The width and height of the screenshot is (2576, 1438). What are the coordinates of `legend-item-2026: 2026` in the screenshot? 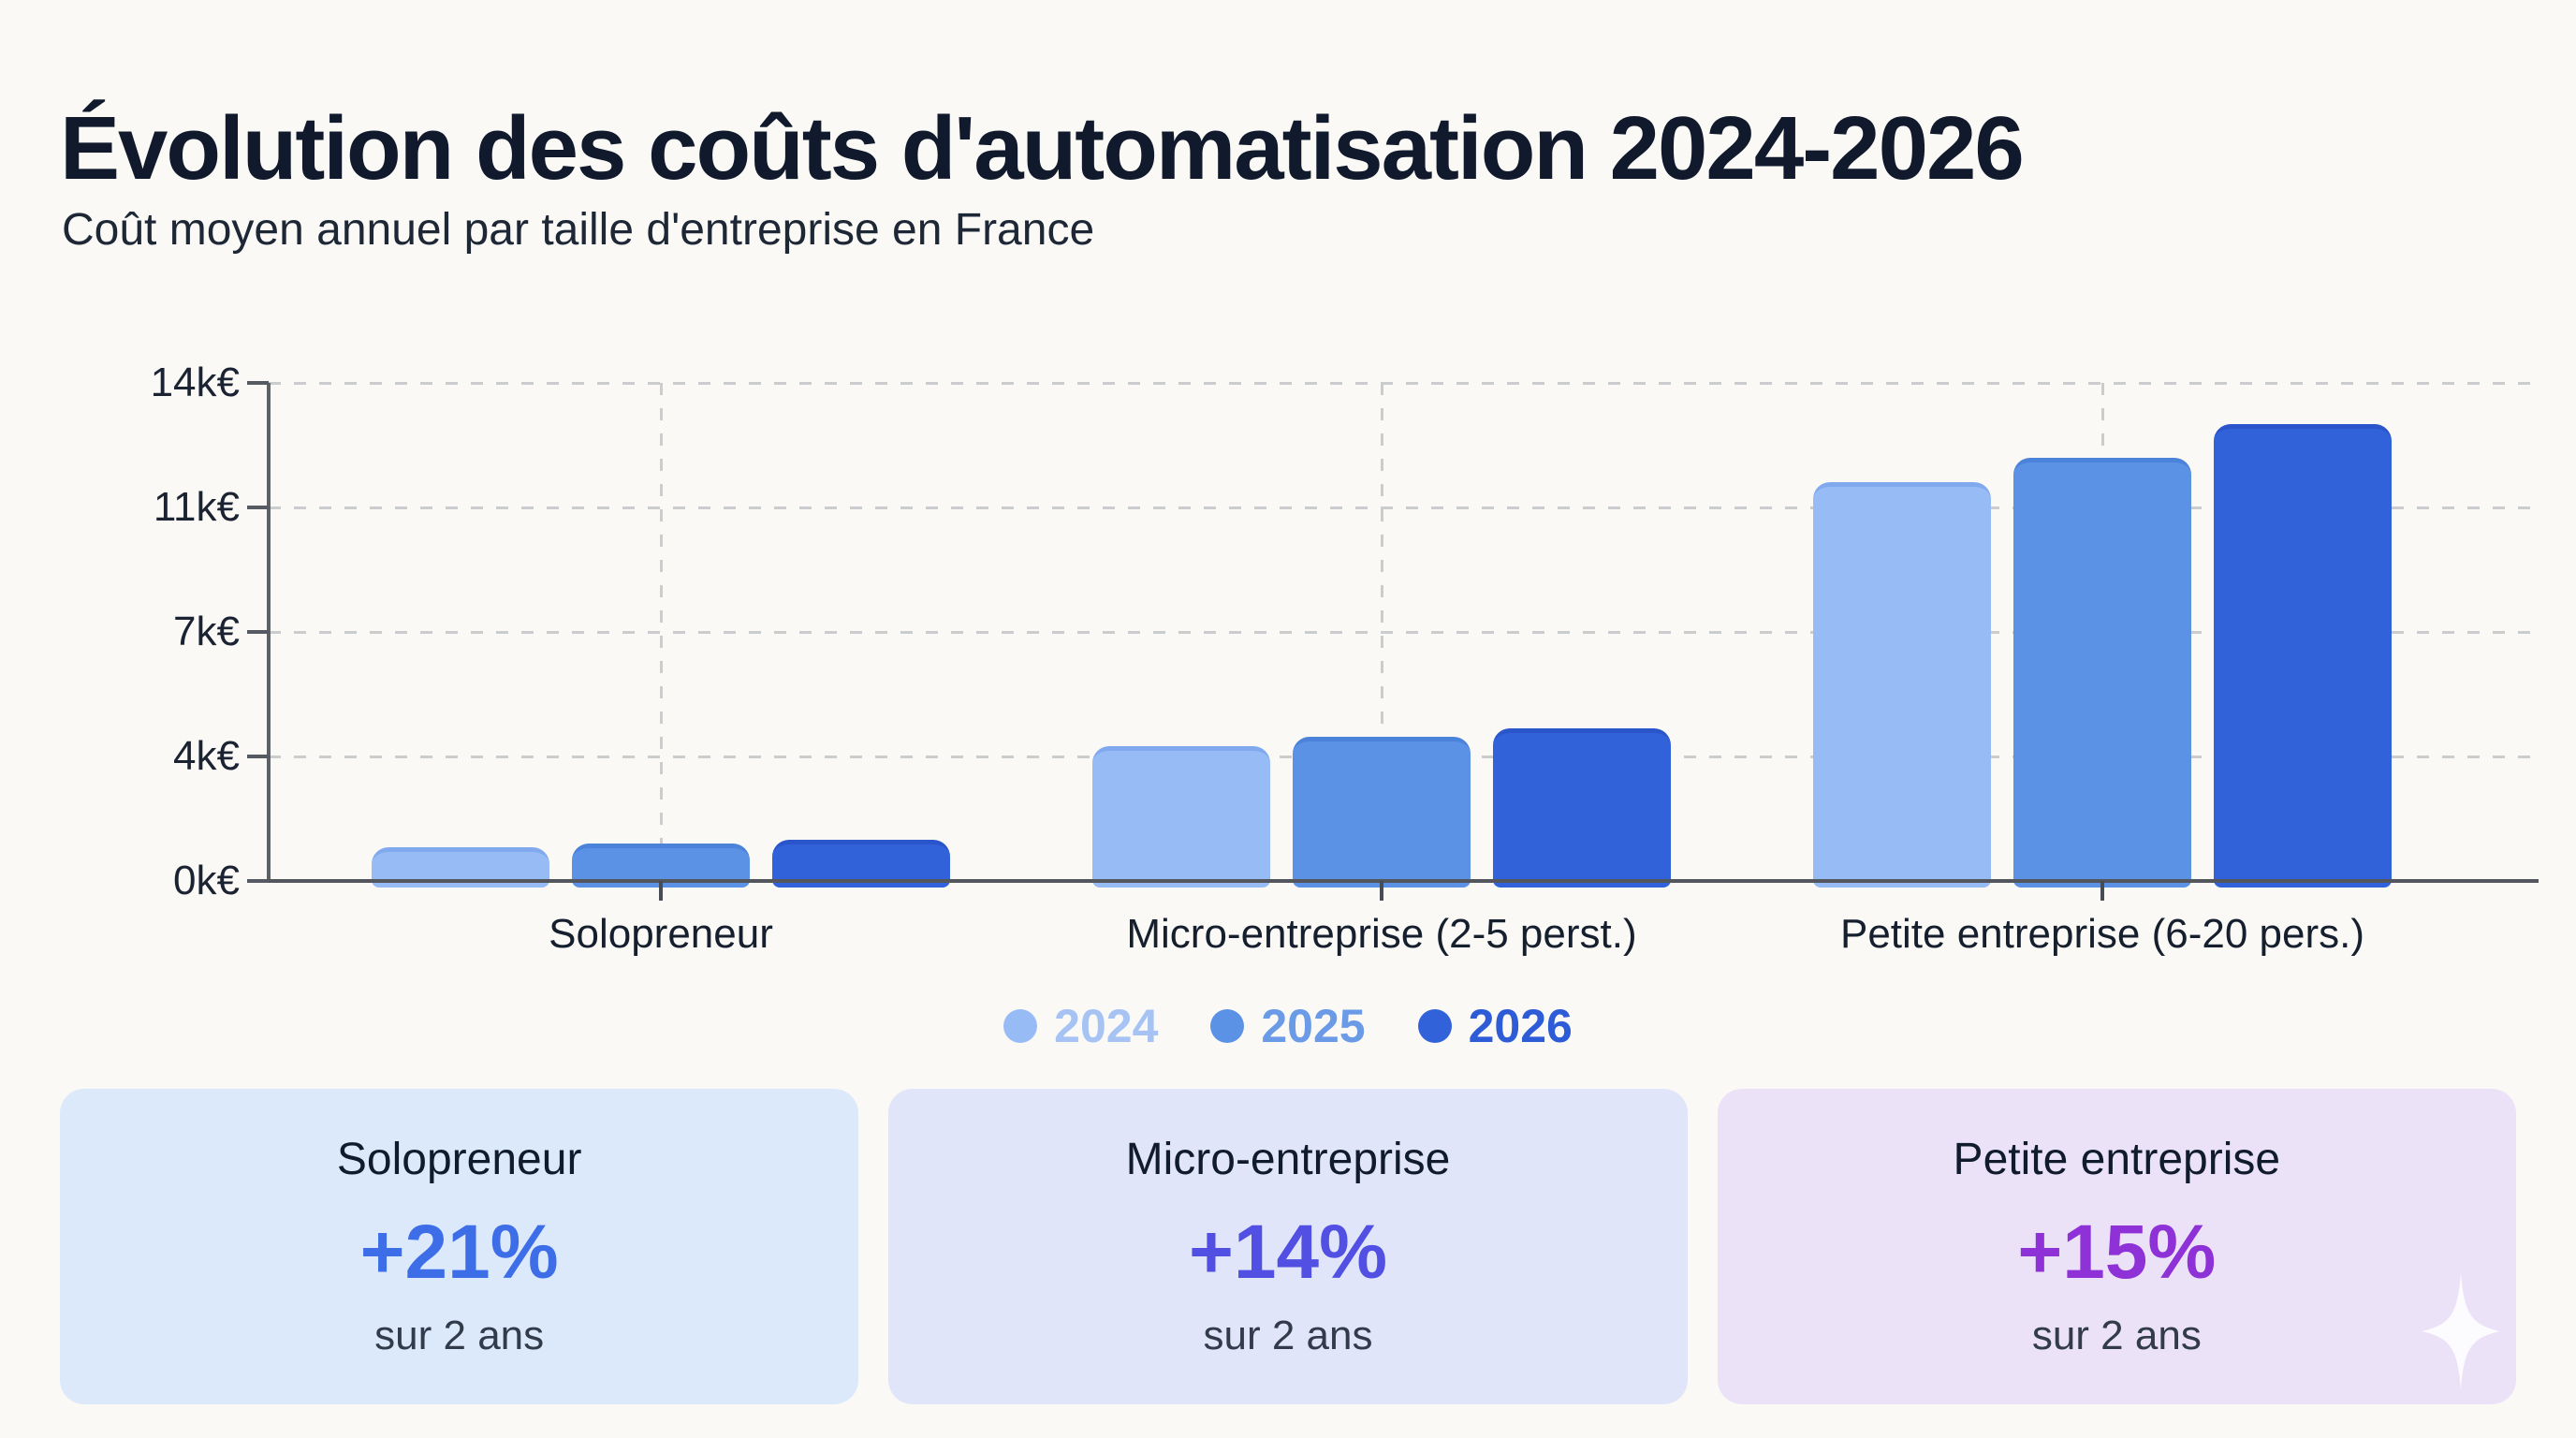 It's located at (1495, 1026).